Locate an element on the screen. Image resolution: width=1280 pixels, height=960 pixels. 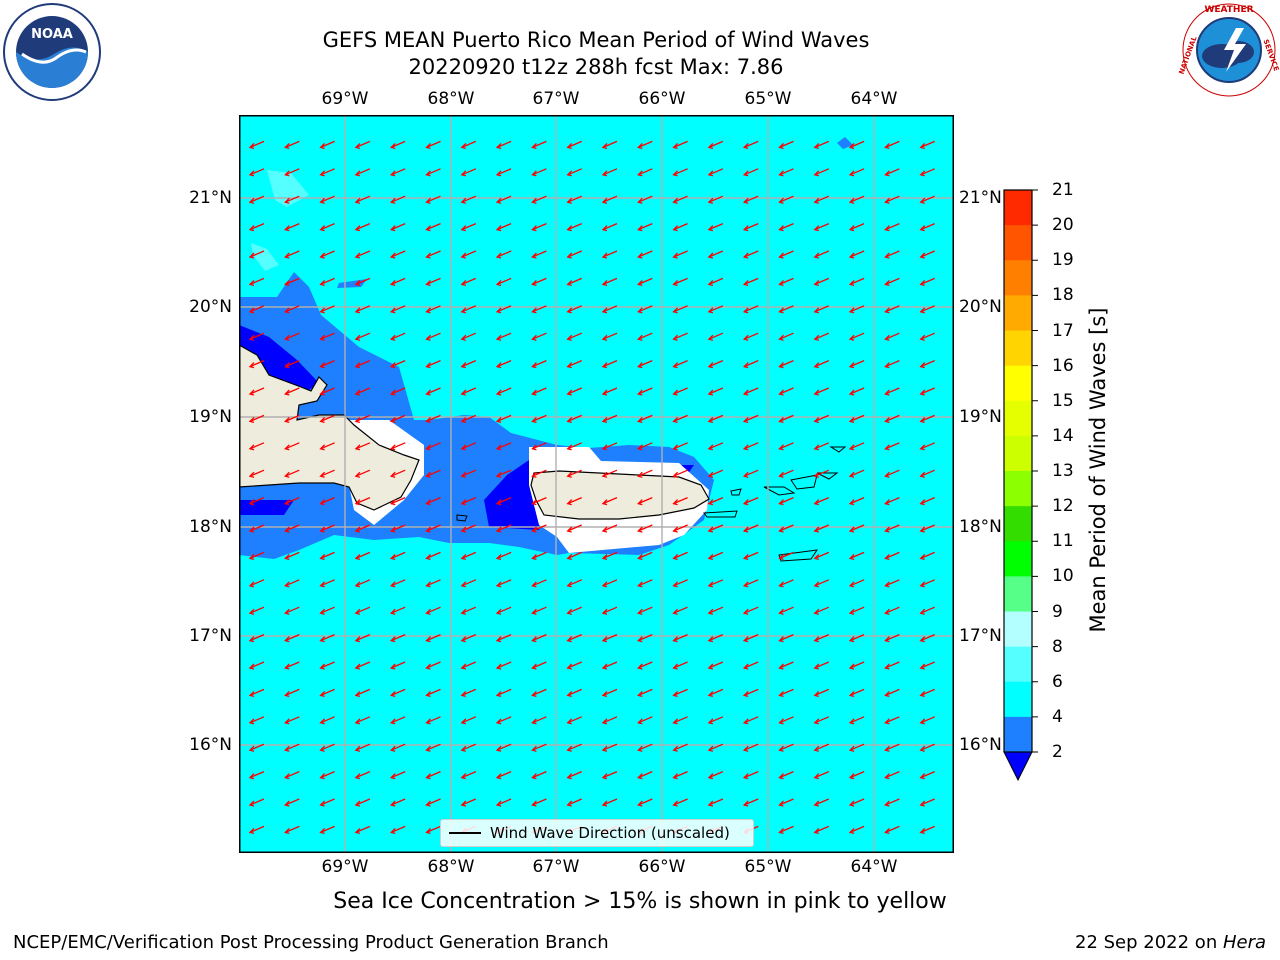
colorbar-tick-label: 21 is located at coordinates (1063, 190).